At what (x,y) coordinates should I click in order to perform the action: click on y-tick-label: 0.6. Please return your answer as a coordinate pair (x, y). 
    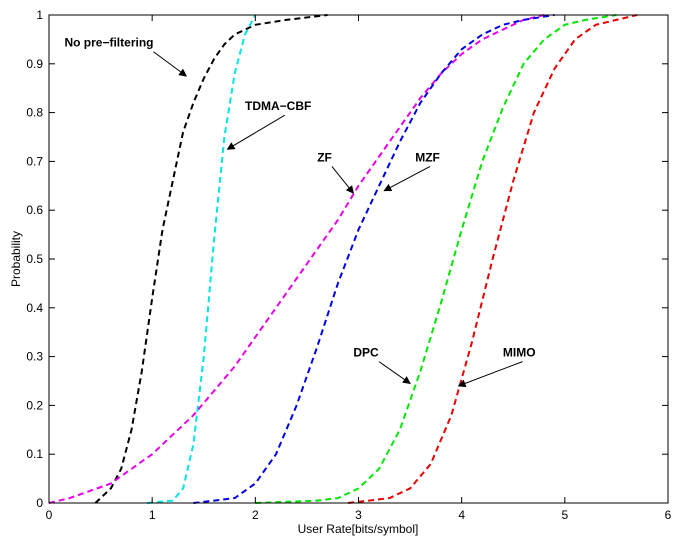
    Looking at the image, I should click on (34, 210).